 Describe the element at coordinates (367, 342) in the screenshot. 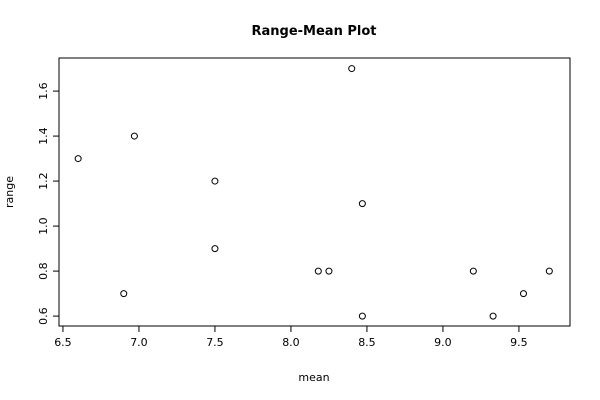

I see `x-tick-label: 8.5` at that location.